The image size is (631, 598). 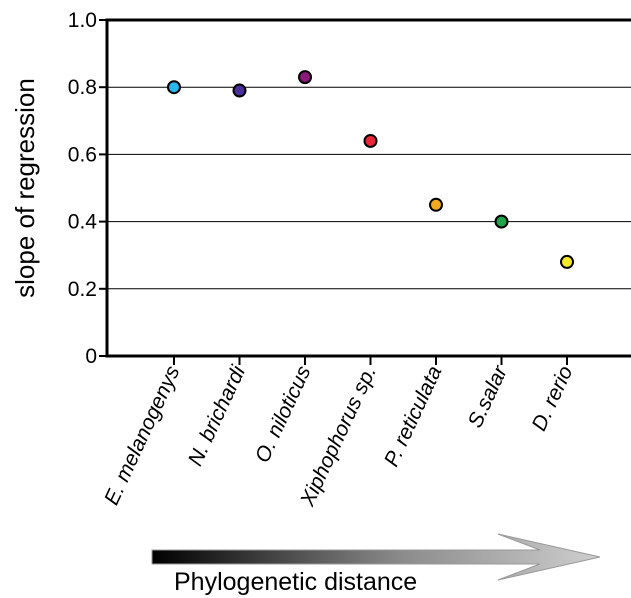 I want to click on x-axis-label: Phylogenetic distance, so click(x=295, y=582).